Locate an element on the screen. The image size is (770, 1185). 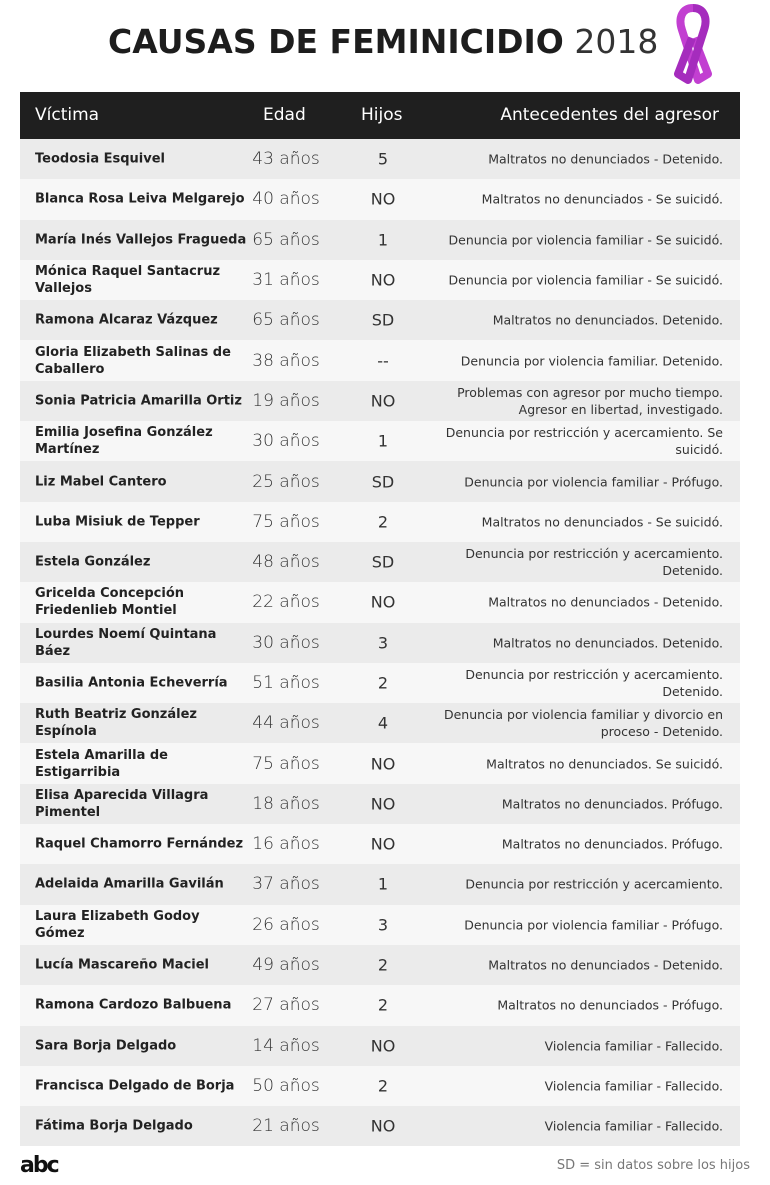
header-victima: Víctima is located at coordinates (67, 115).